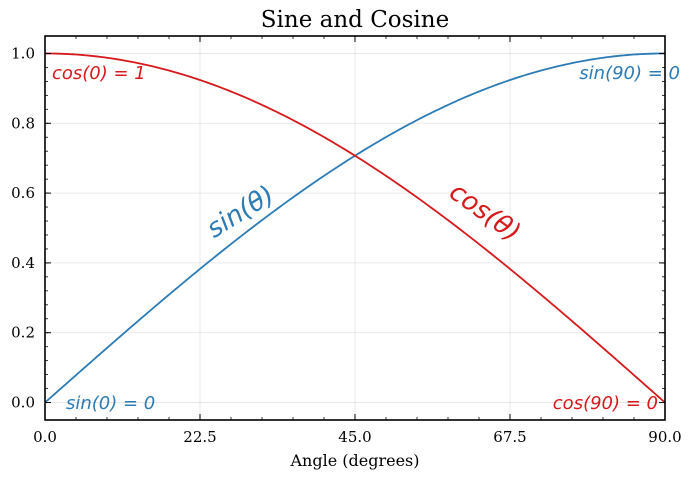 The width and height of the screenshot is (693, 479). What do you see at coordinates (23, 123) in the screenshot?
I see `y-tick-label: 0.8` at bounding box center [23, 123].